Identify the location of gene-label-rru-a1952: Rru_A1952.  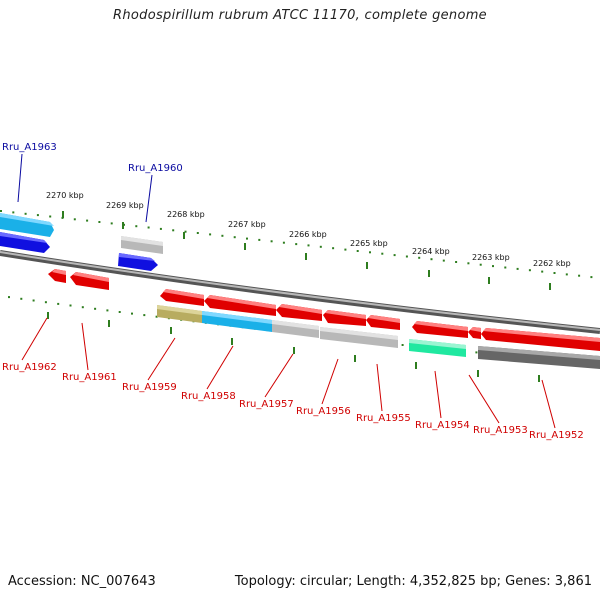
(556, 435).